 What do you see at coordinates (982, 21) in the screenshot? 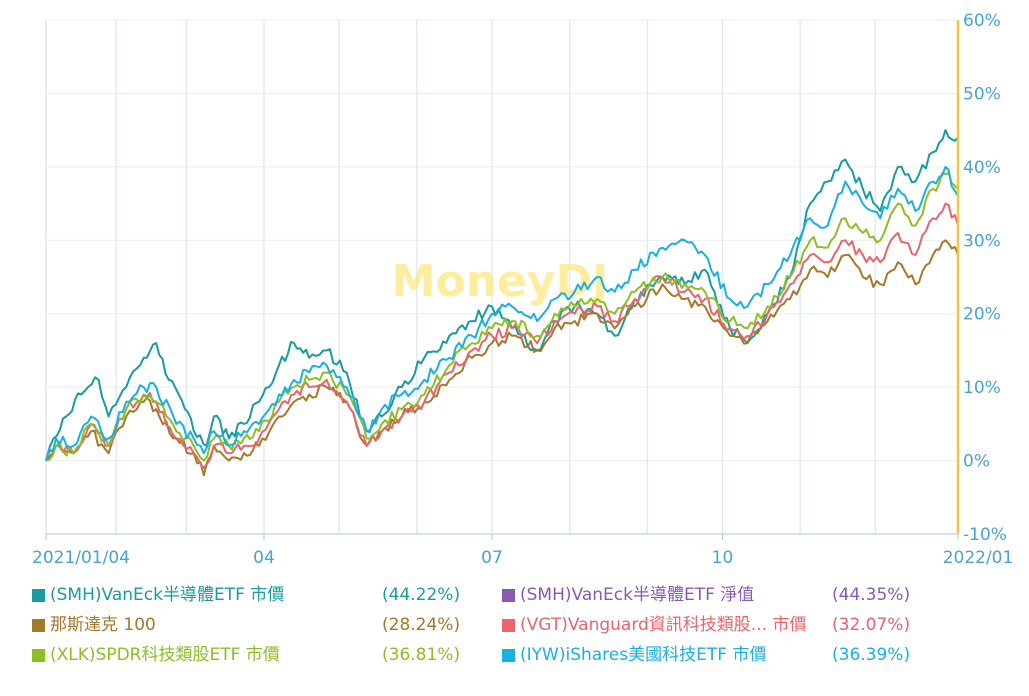
I see `y-tick-label: 60%` at bounding box center [982, 21].